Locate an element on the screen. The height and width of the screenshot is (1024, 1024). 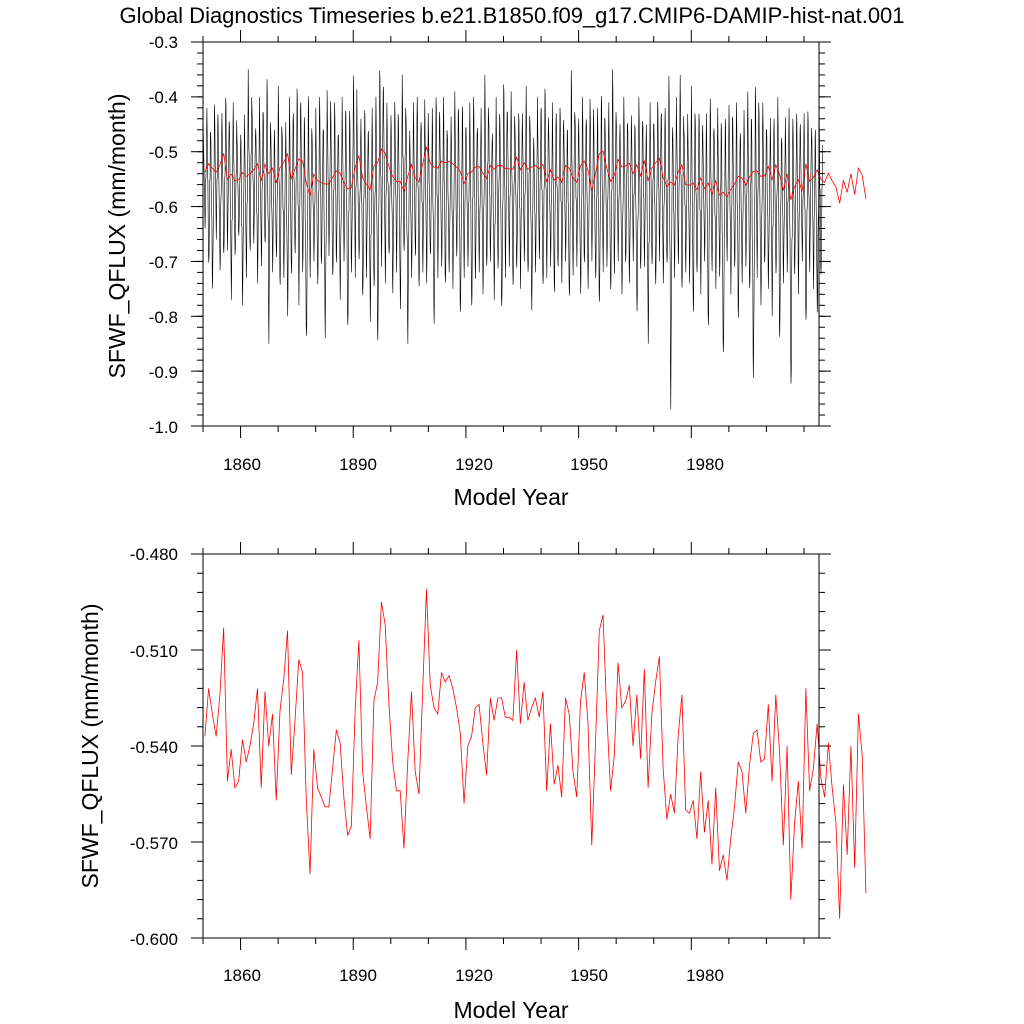
panel-top-xlabel: Model Year is located at coordinates (510, 497).